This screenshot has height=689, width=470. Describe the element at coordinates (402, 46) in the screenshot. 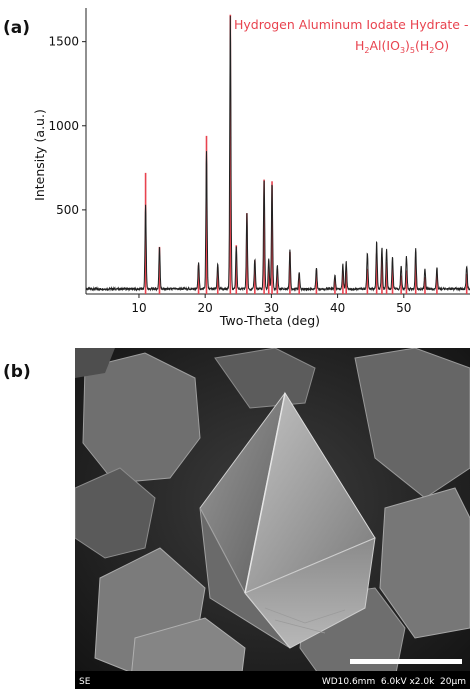

I see `chart-subtitle: H2Al(IO3)5(H2O)` at that location.